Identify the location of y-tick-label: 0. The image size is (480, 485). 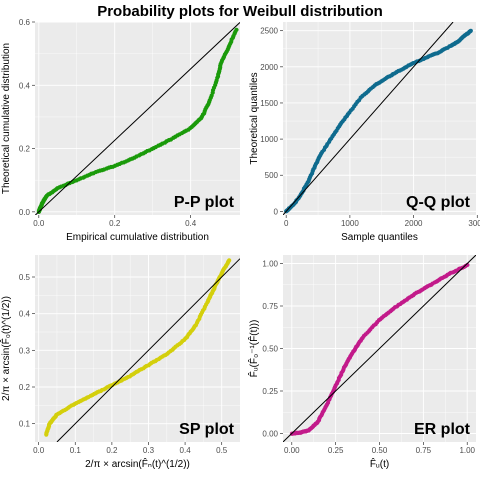
(276, 211).